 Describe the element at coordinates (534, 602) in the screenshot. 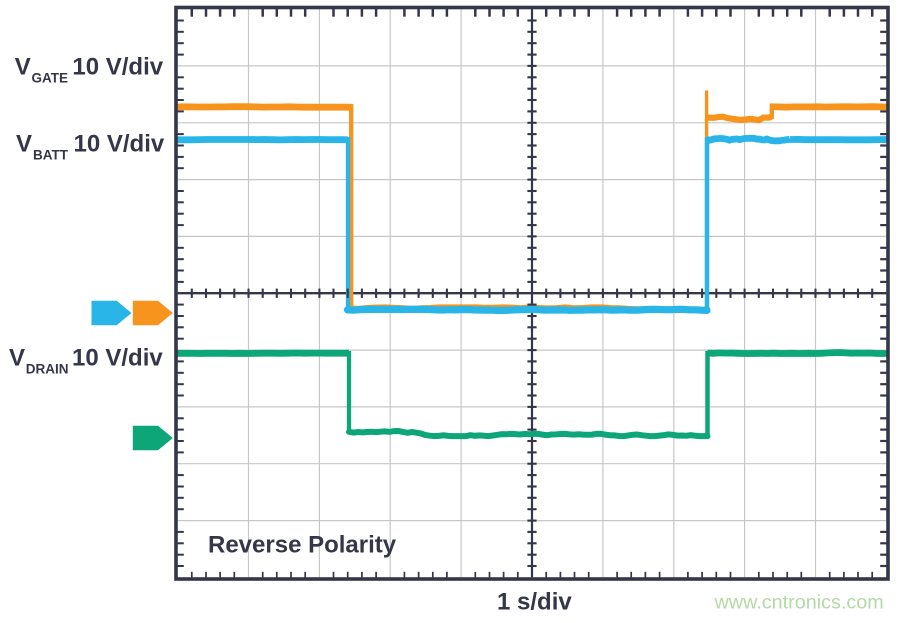

I see `svg-text: 1 s/div` at that location.